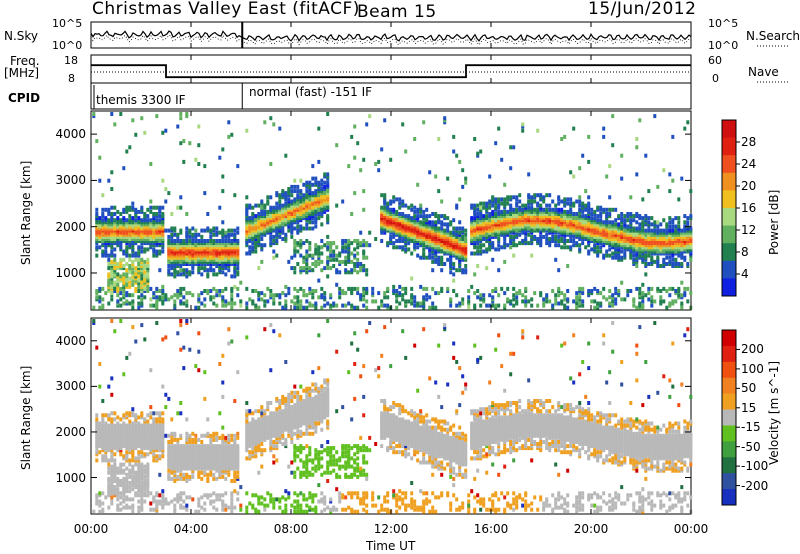  I want to click on cpid-segment-2: normal (fast) -151 IF, so click(311, 92).